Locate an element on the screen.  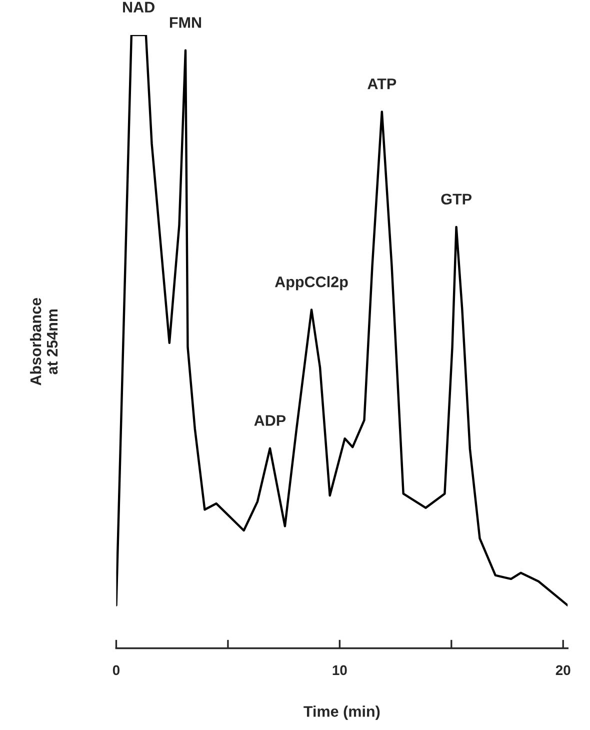
annotation: ATP is located at coordinates (382, 84).